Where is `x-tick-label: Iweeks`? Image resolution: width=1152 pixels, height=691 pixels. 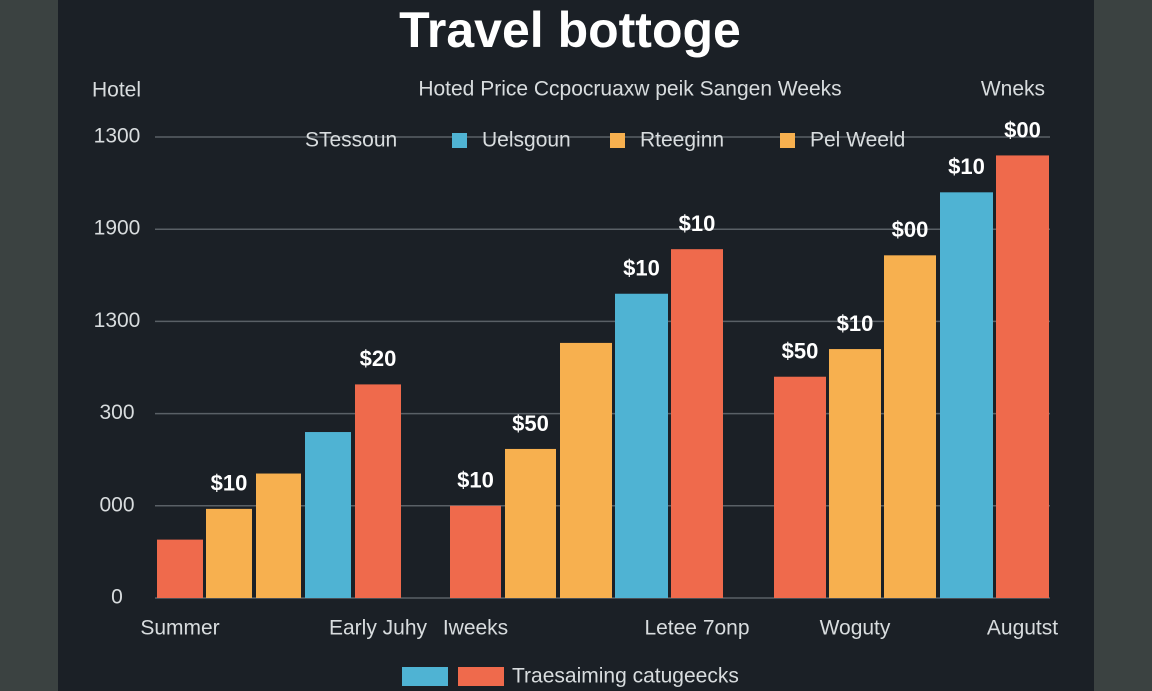 x-tick-label: Iweeks is located at coordinates (475, 628).